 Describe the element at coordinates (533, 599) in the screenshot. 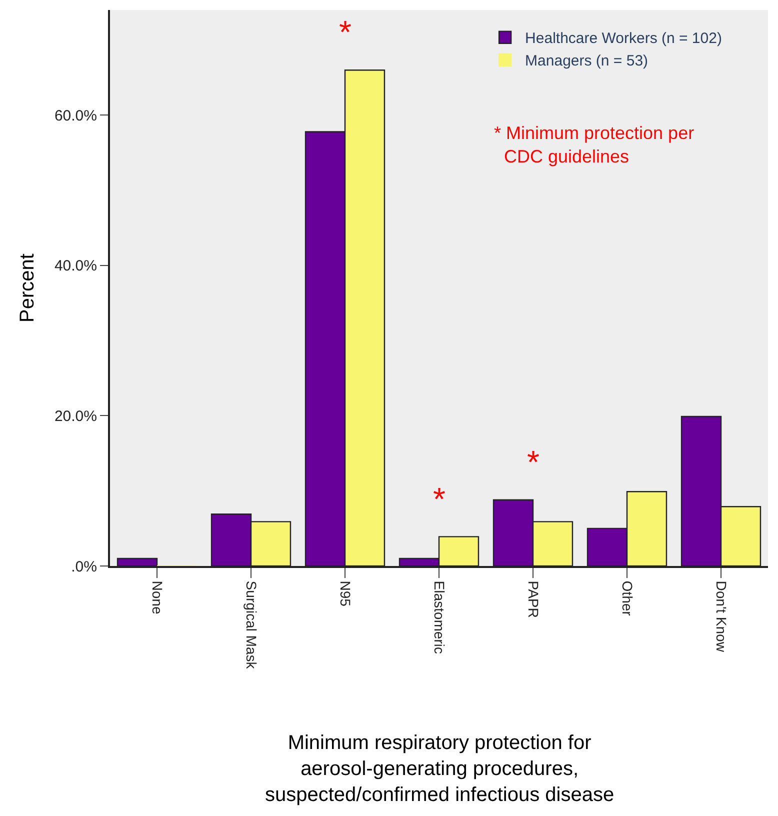

I see `x-tick-label: PAPR` at that location.